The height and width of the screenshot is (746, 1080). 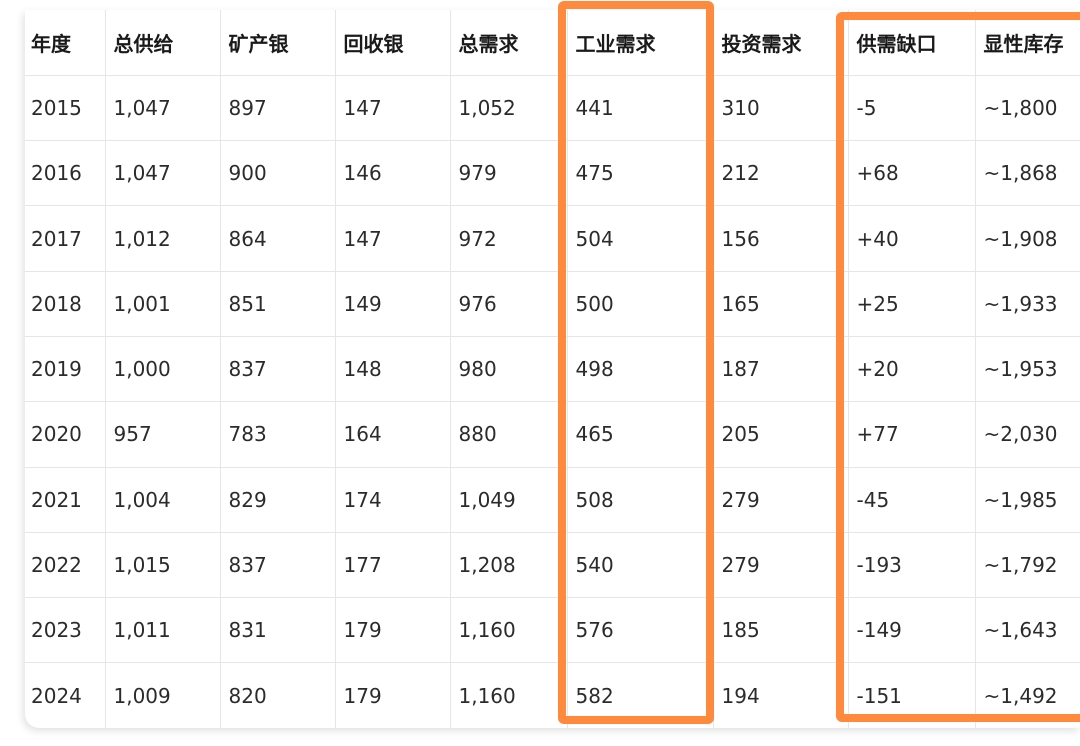 What do you see at coordinates (509, 369) in the screenshot?
I see `table-cell: 980` at bounding box center [509, 369].